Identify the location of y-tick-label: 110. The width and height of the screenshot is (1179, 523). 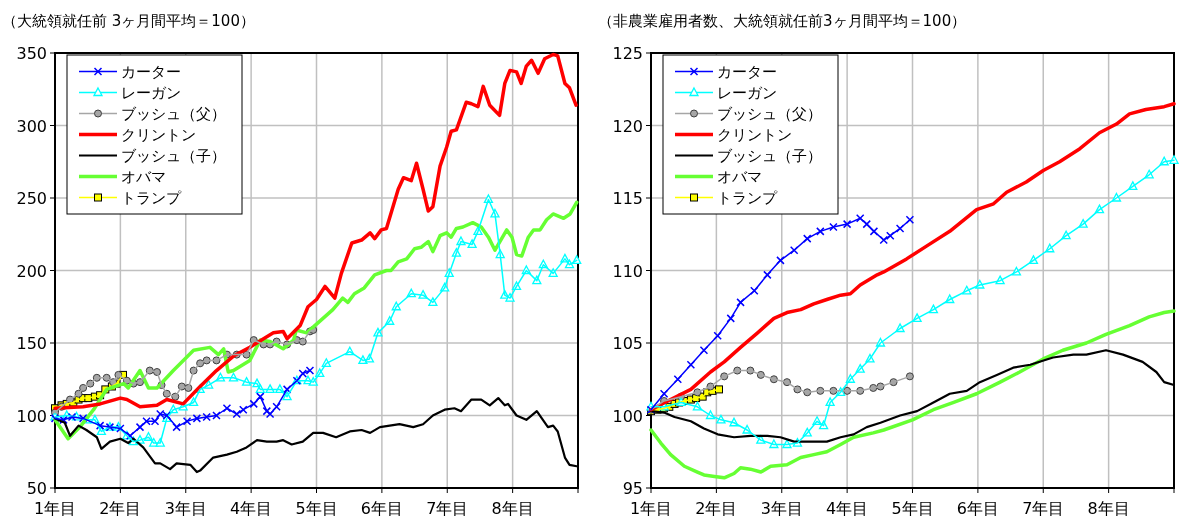
(627, 271).